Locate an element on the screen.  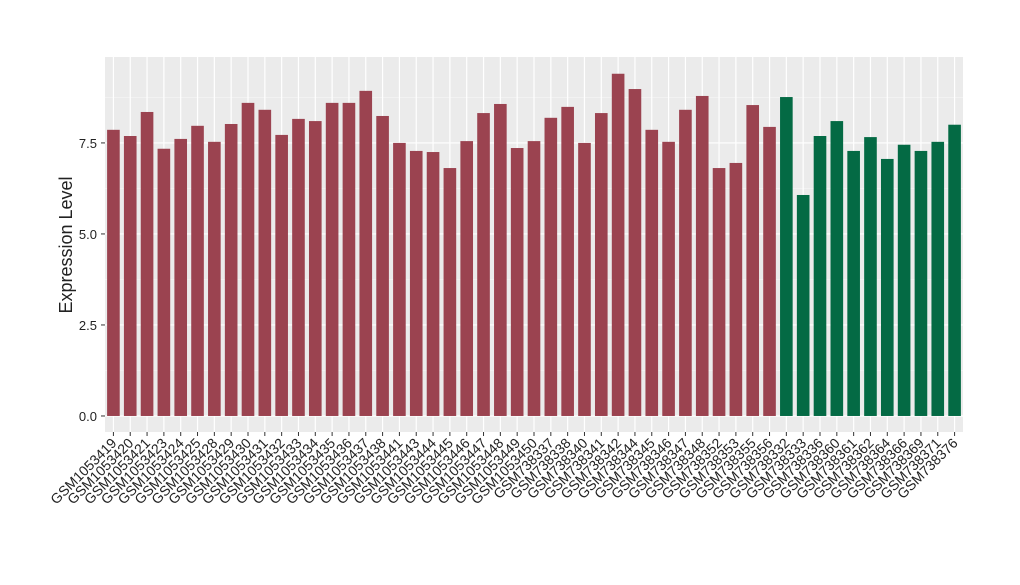
y-tick-label: 2.5 is located at coordinates (88, 325).